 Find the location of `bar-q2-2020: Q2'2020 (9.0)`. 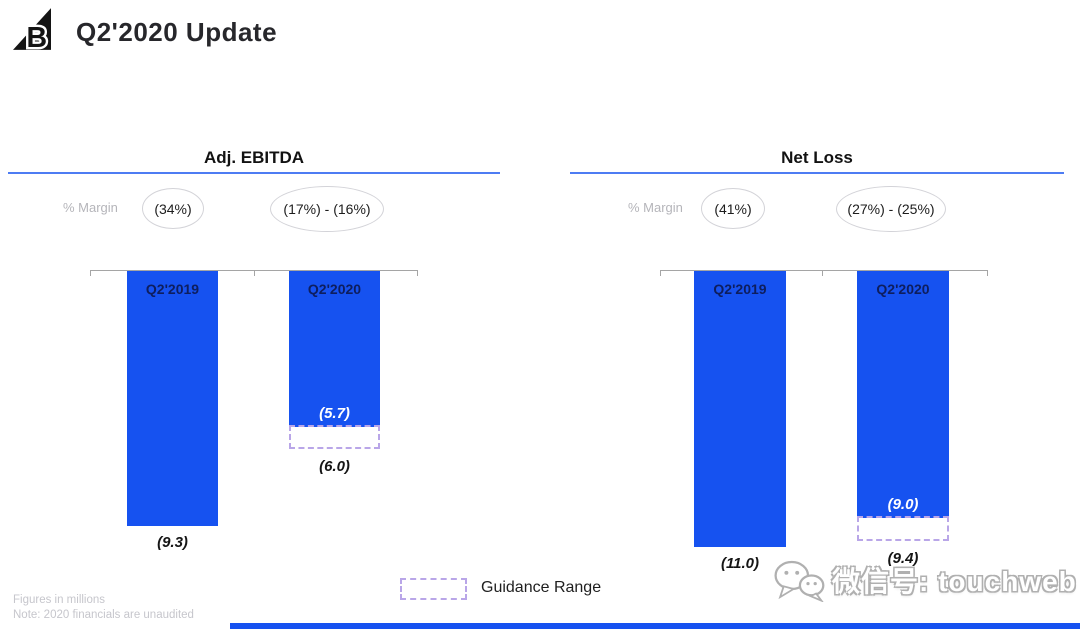

bar-q2-2020: Q2'2020 (9.0) is located at coordinates (903, 394).